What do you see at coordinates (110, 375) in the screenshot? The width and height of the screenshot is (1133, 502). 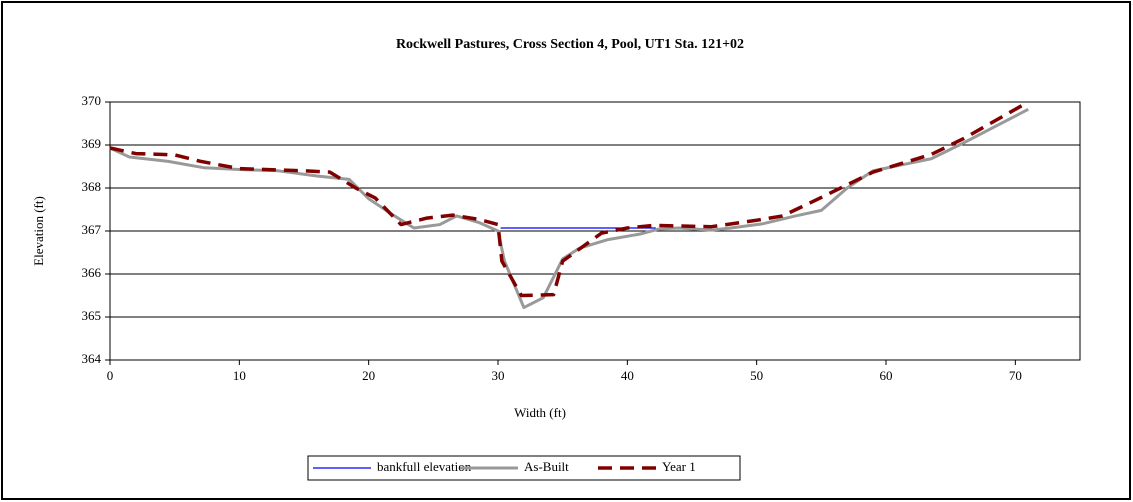 I see `x-tick-label: 0` at bounding box center [110, 375].